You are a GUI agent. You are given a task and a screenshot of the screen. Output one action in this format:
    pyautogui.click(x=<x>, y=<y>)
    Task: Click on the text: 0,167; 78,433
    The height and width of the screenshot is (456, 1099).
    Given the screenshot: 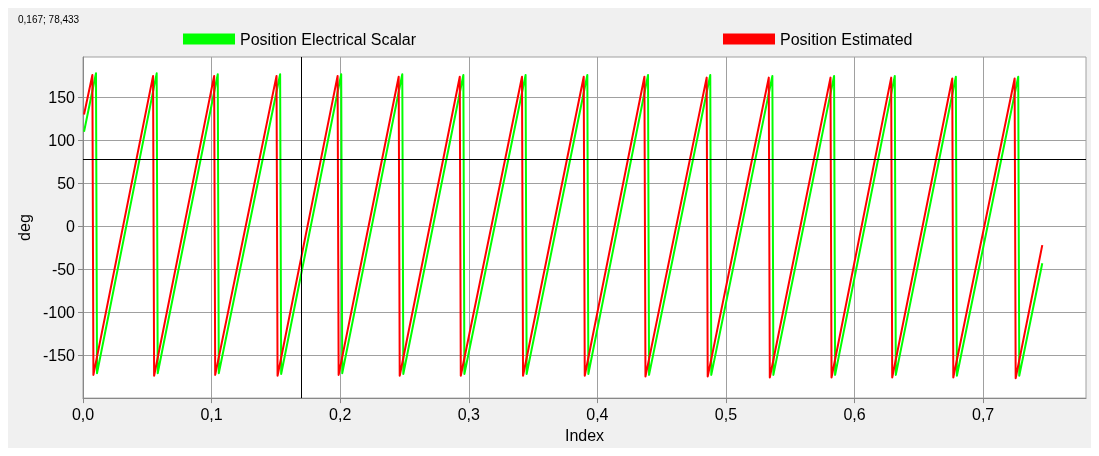 What is the action you would take?
    pyautogui.click(x=49, y=19)
    